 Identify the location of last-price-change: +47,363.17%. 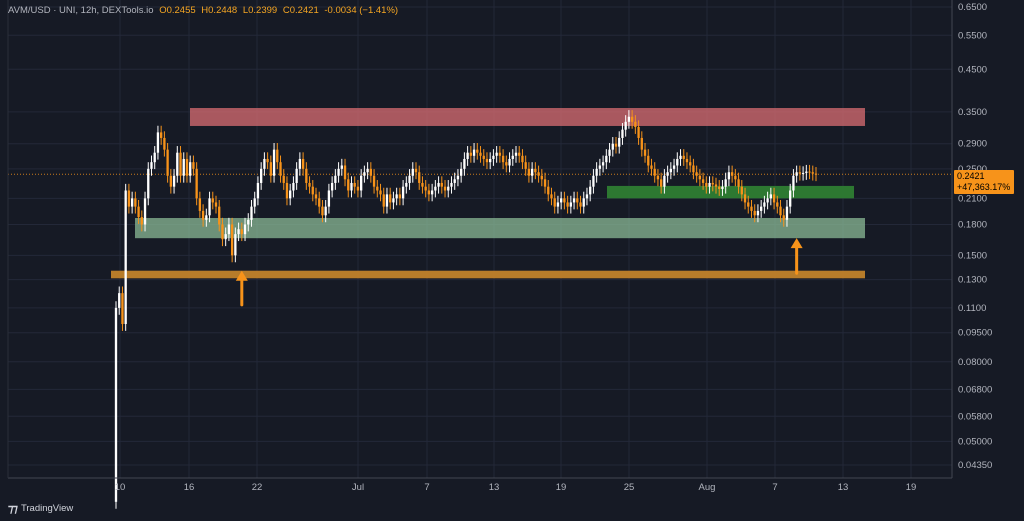
(984, 187).